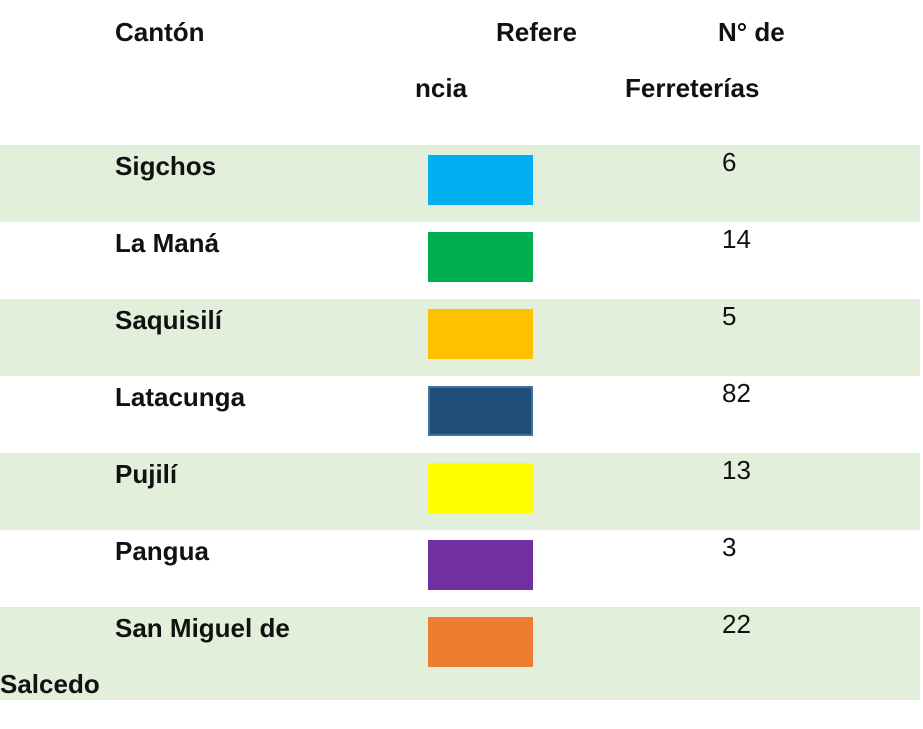  Describe the element at coordinates (168, 320) in the screenshot. I see `canton-name: Saquisilí` at that location.